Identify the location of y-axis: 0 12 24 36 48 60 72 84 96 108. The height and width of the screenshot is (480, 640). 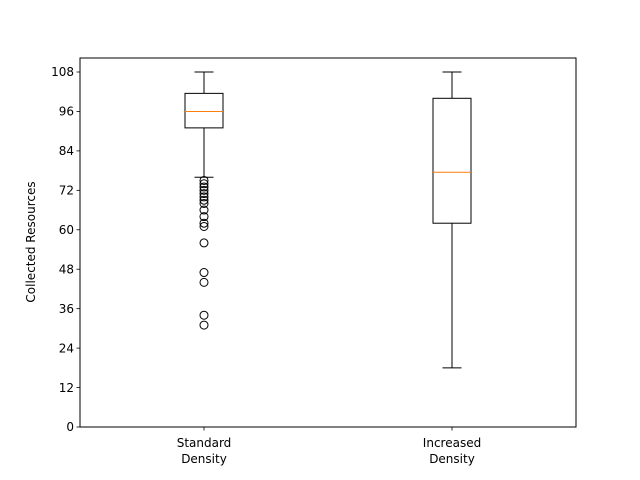
(65, 249).